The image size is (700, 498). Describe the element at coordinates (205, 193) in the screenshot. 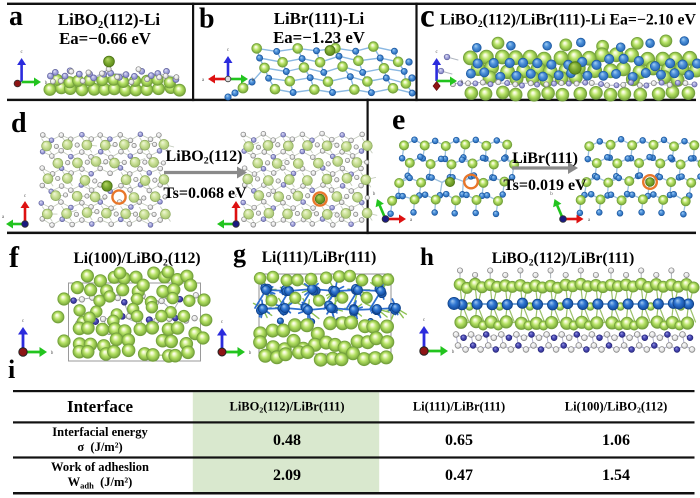

I see `svg-text: Ts=0.068 eV` at that location.